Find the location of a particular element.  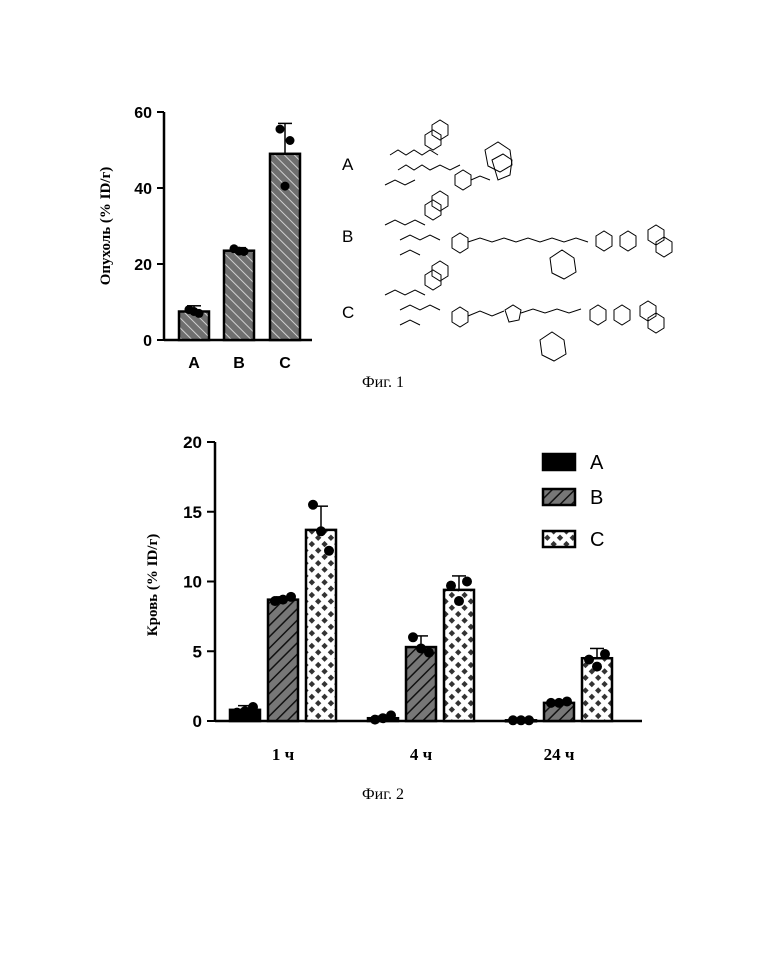

structure-label-B: B is located at coordinates (347, 236).